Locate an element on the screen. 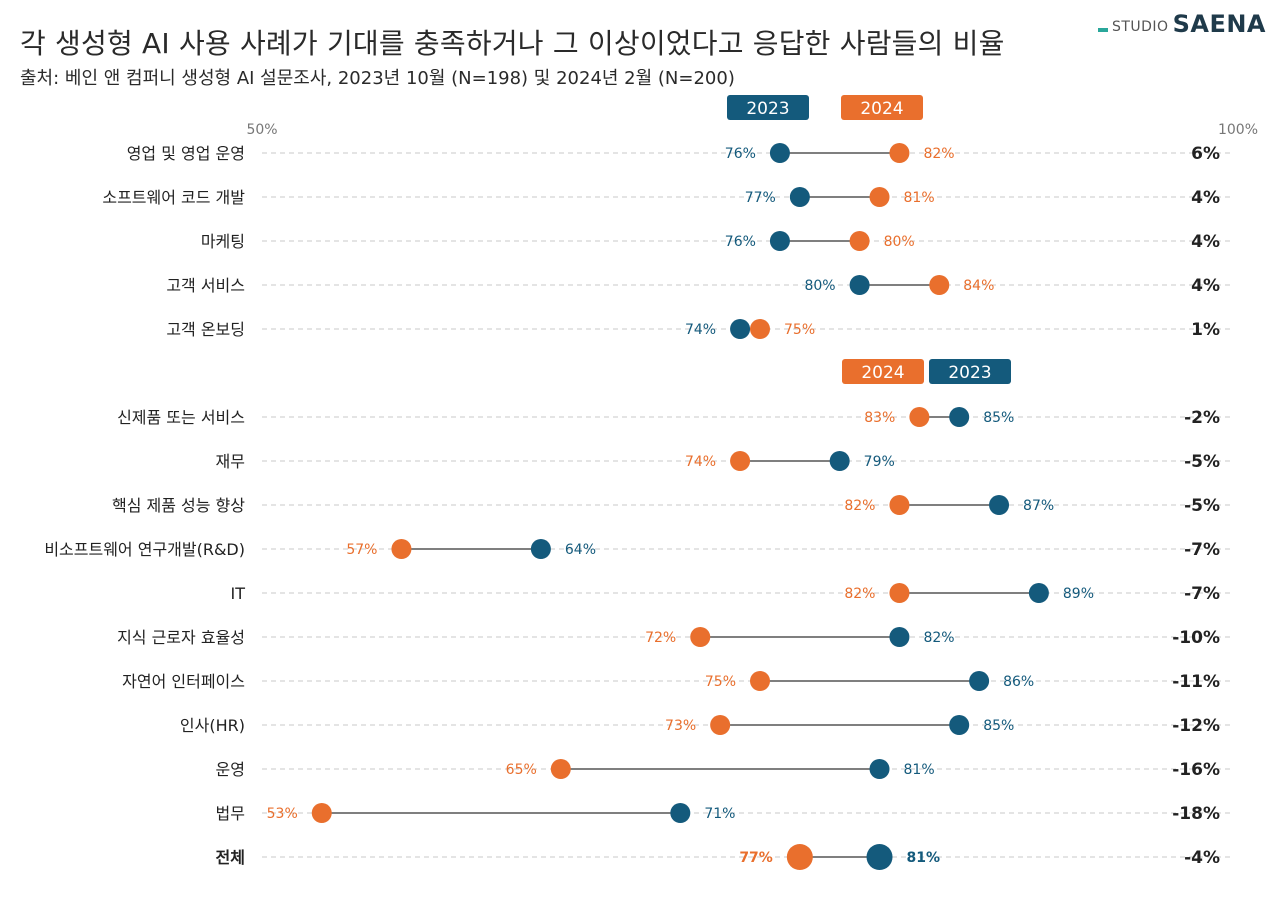  value-label-2024: 72% is located at coordinates (660, 638).